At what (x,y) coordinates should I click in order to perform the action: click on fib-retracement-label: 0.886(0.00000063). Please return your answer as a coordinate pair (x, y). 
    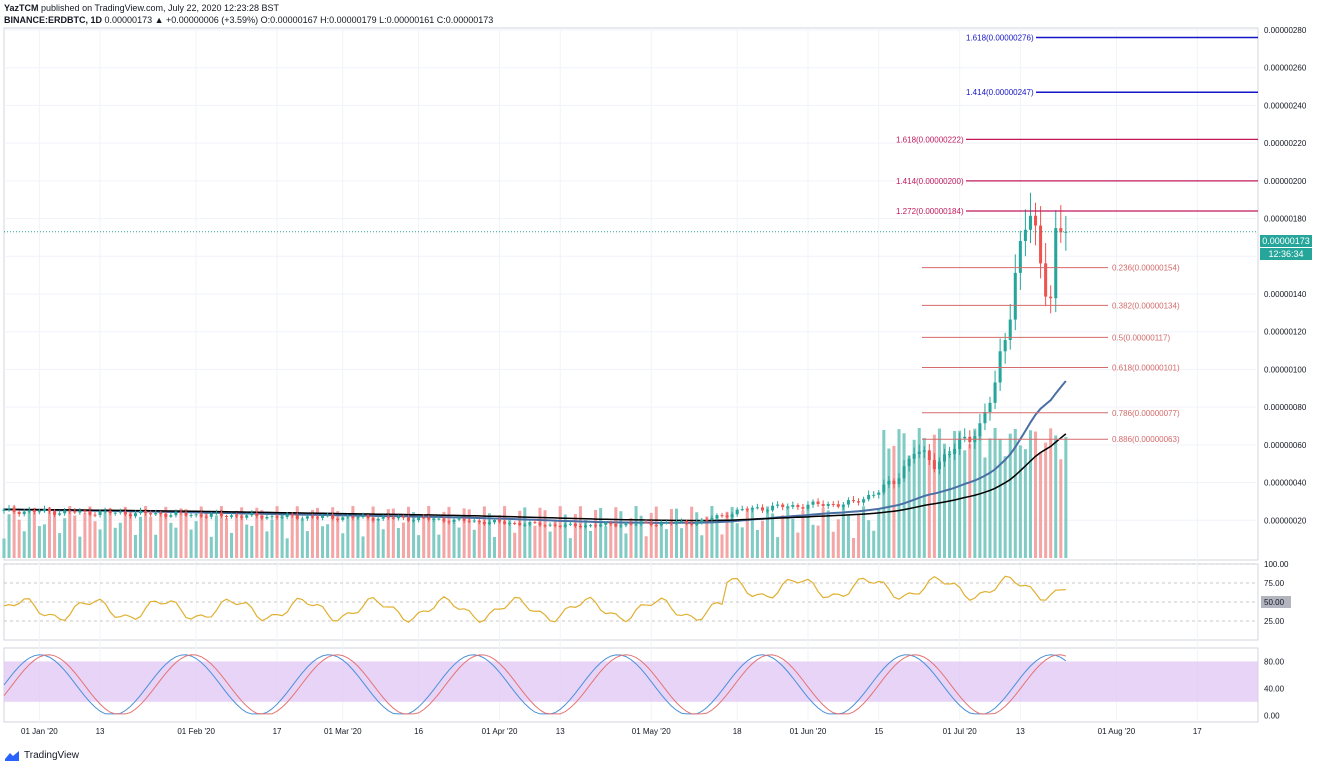
    Looking at the image, I should click on (1146, 439).